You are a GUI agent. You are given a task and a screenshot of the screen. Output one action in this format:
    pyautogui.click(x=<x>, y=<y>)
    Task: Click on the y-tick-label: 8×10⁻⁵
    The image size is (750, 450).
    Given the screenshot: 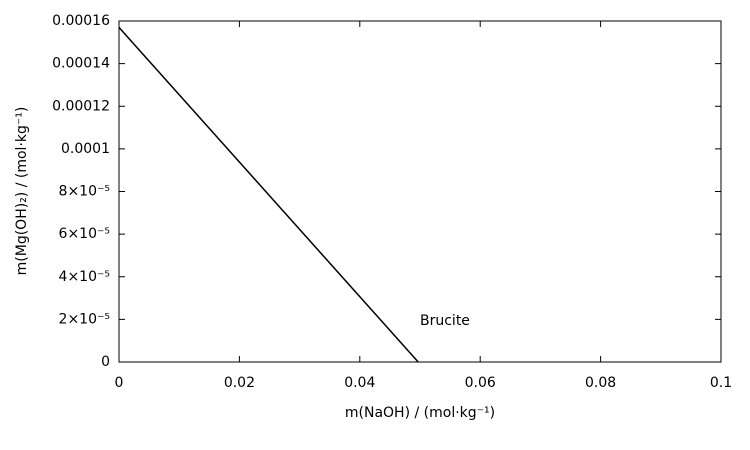 What is the action you would take?
    pyautogui.click(x=84, y=192)
    